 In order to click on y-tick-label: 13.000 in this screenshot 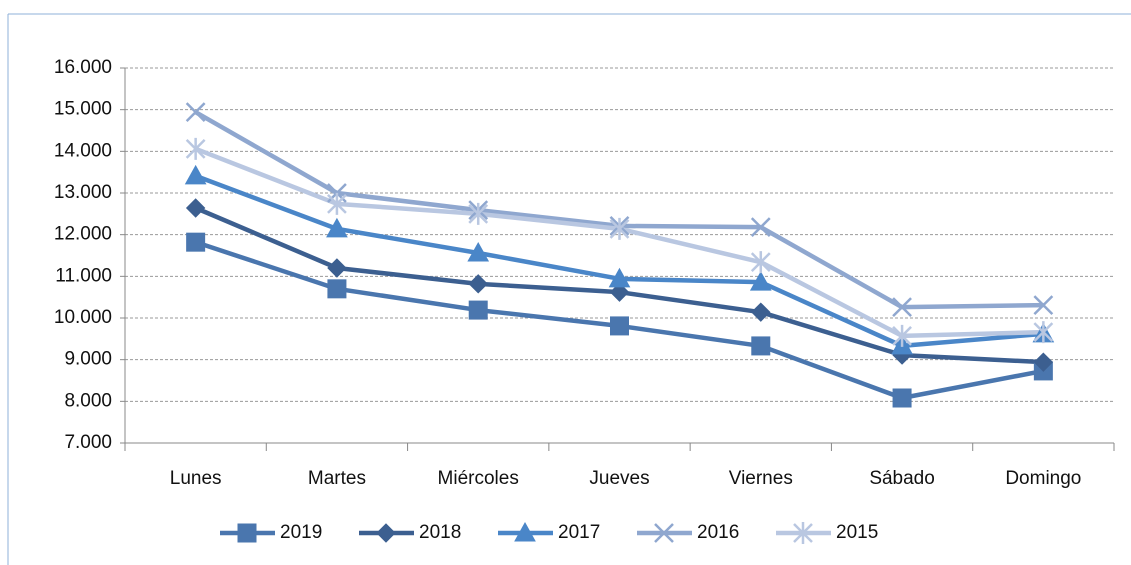, I will do `click(83, 192)`.